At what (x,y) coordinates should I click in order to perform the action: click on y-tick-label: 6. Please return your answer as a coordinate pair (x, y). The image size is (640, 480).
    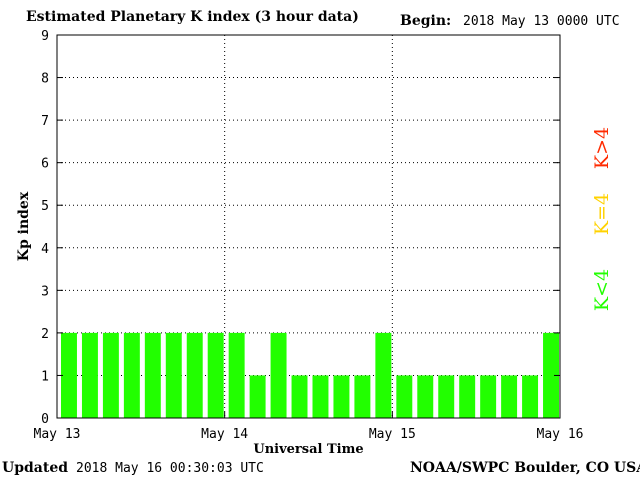
    Looking at the image, I should click on (45, 164).